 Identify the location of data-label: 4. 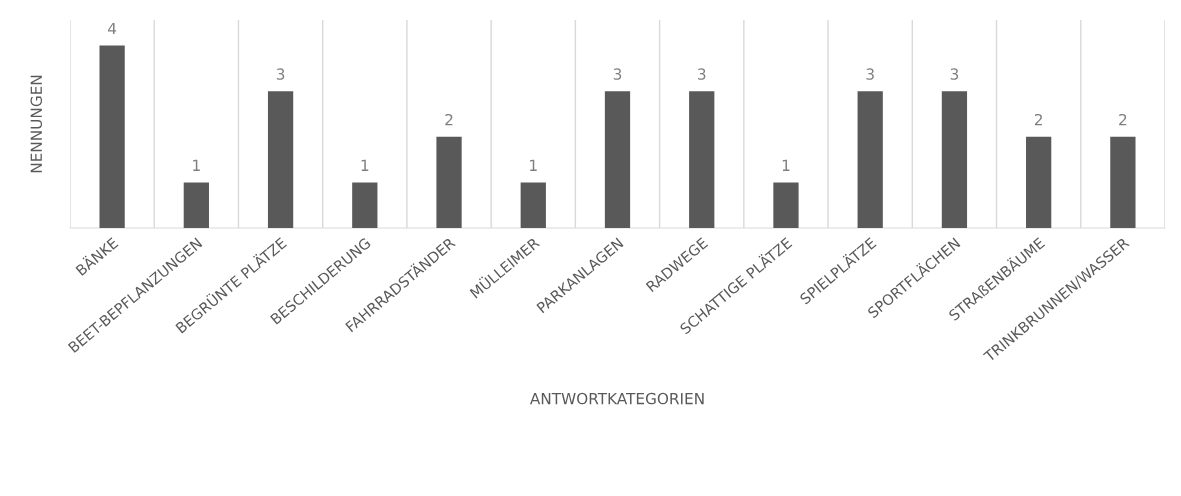
(112, 28).